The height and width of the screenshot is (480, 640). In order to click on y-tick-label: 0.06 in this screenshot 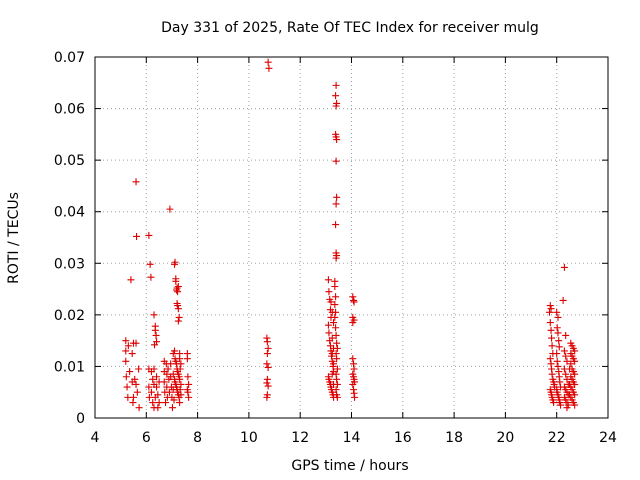, I will do `click(69, 110)`.